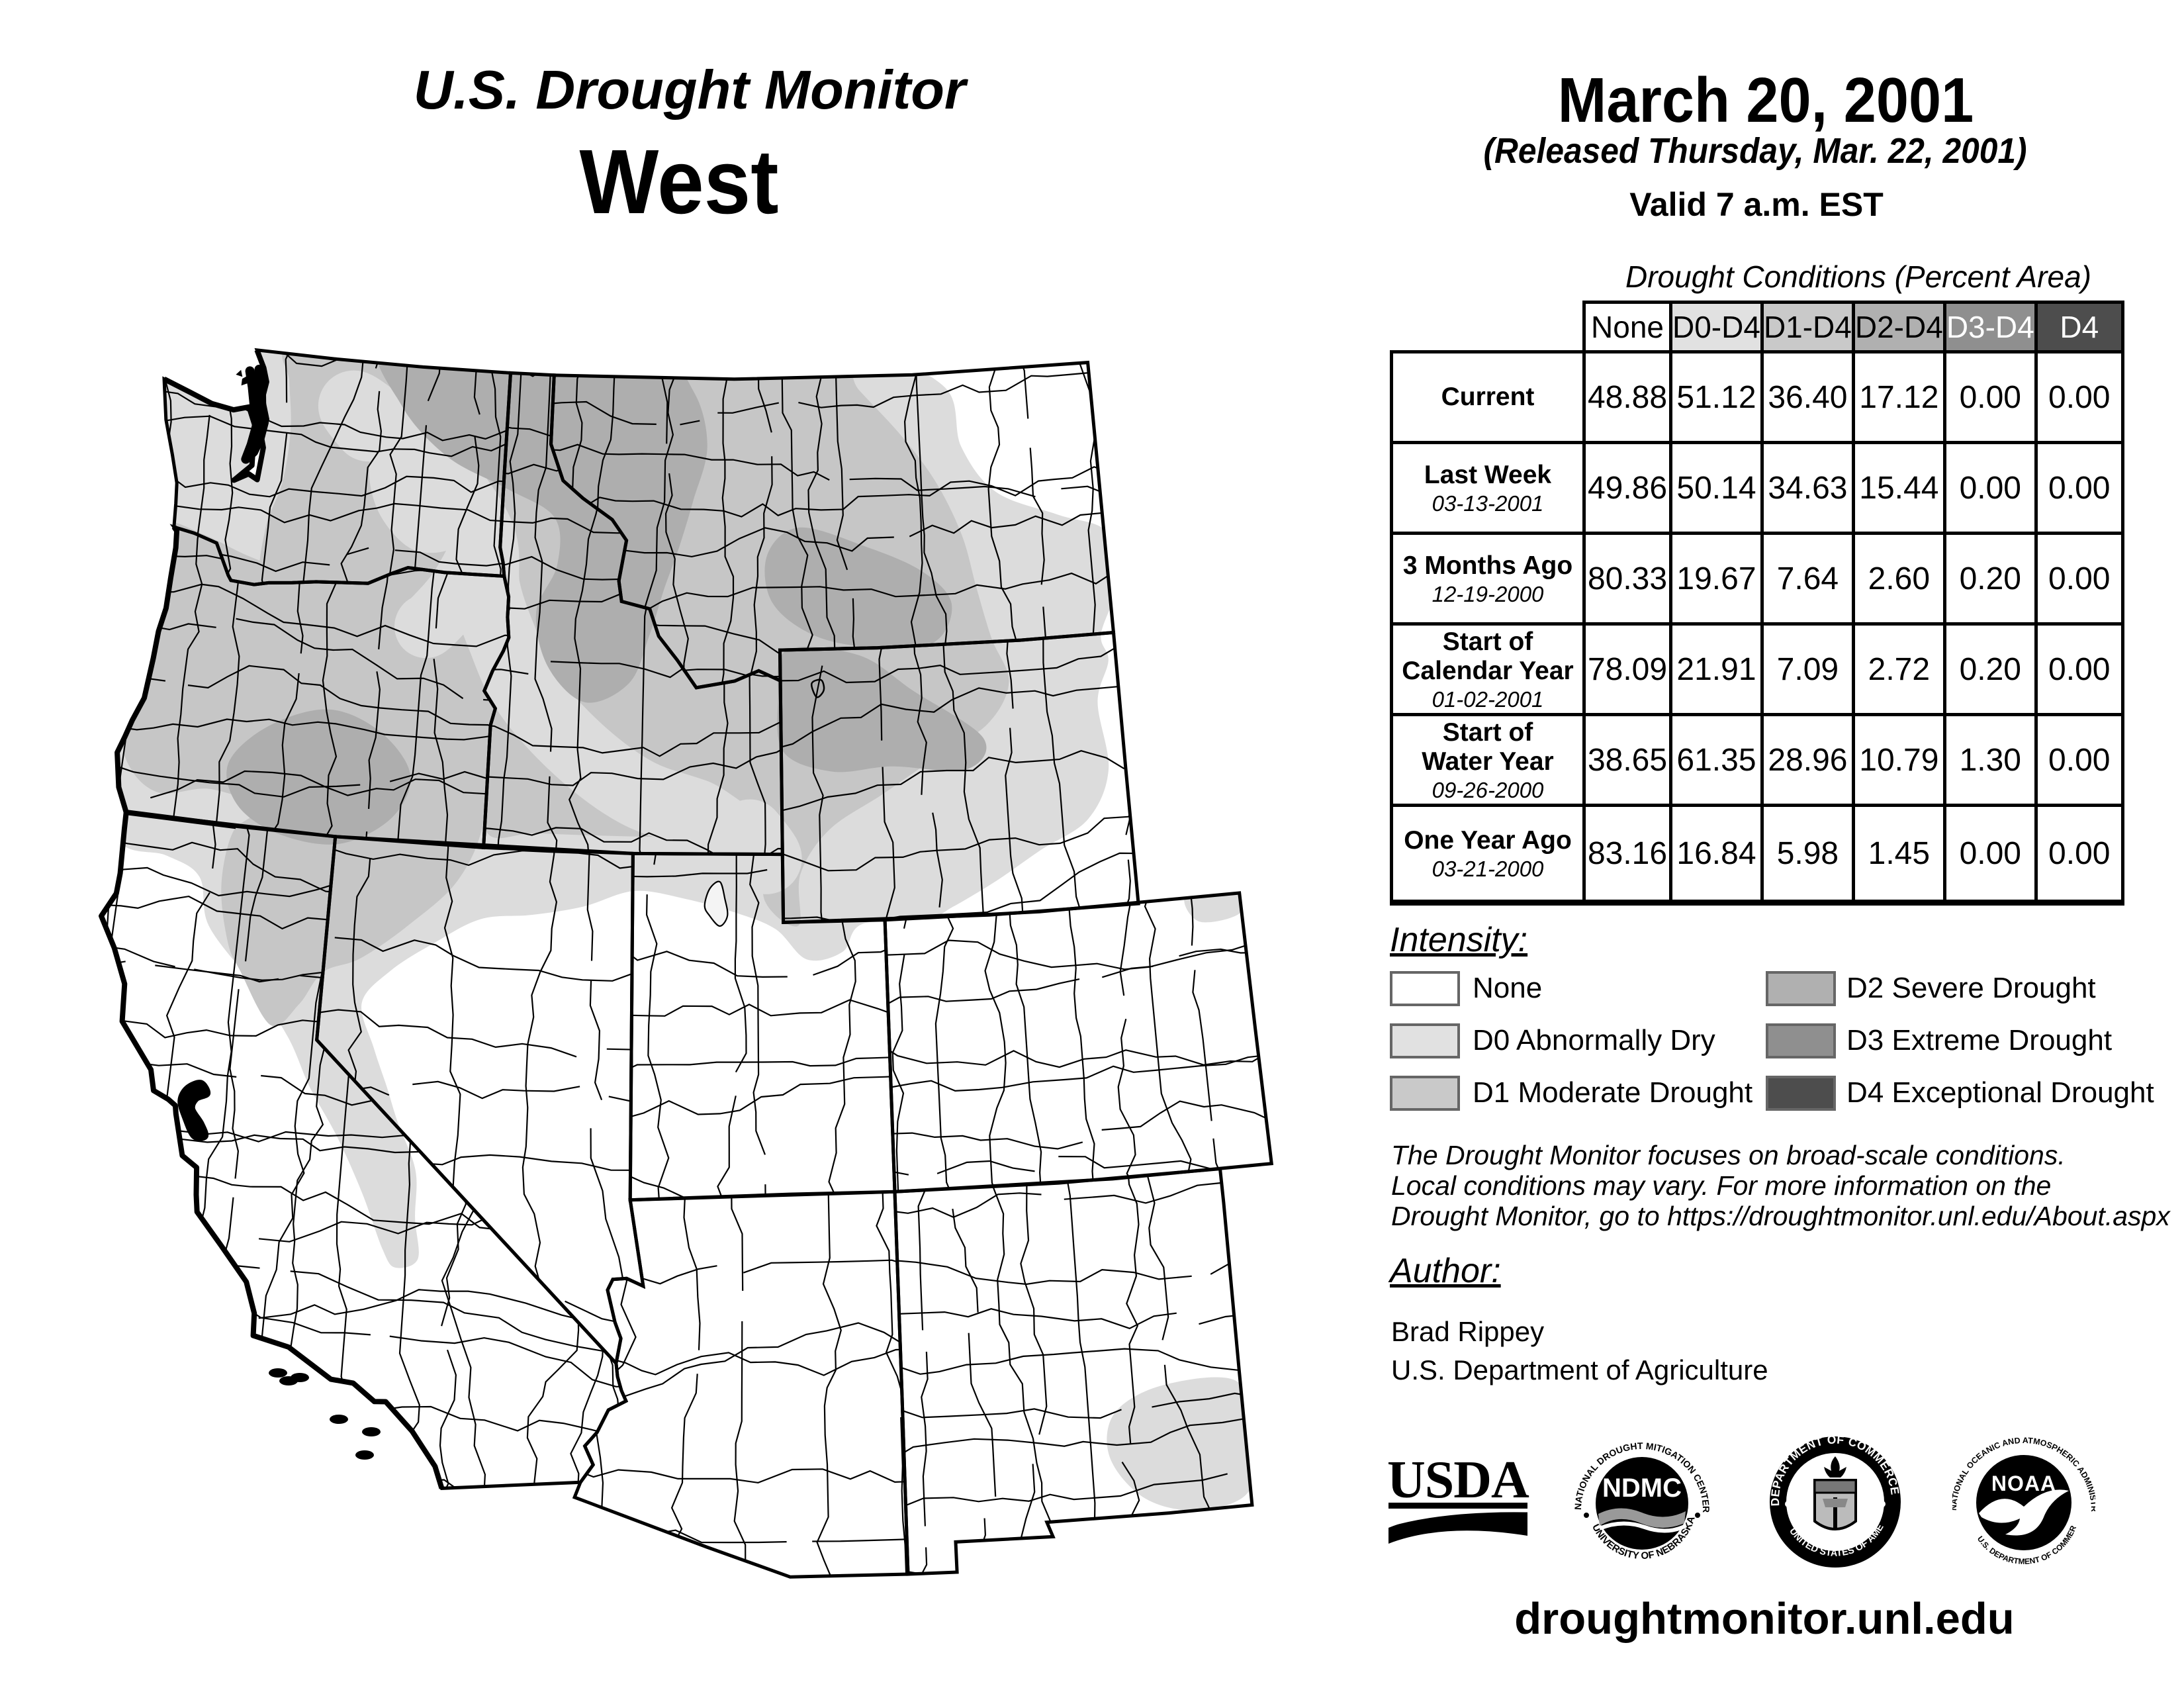  Describe the element at coordinates (1458, 1481) in the screenshot. I see `svg-text: USDA` at that location.